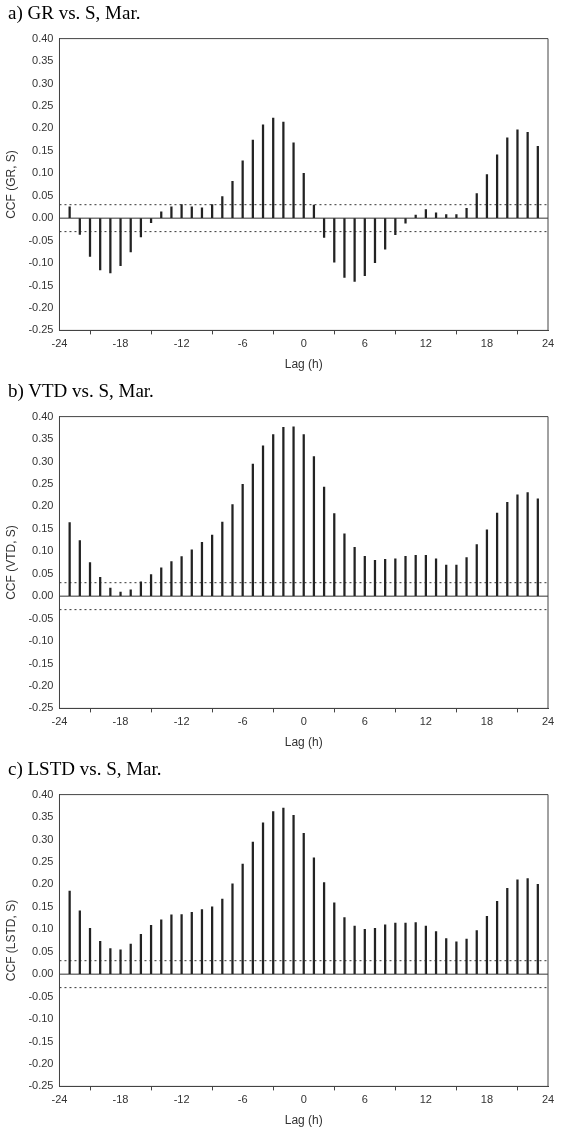 This screenshot has width=566, height=1141. I want to click on y-axis-title: CCF (VTD, S), so click(10, 562).